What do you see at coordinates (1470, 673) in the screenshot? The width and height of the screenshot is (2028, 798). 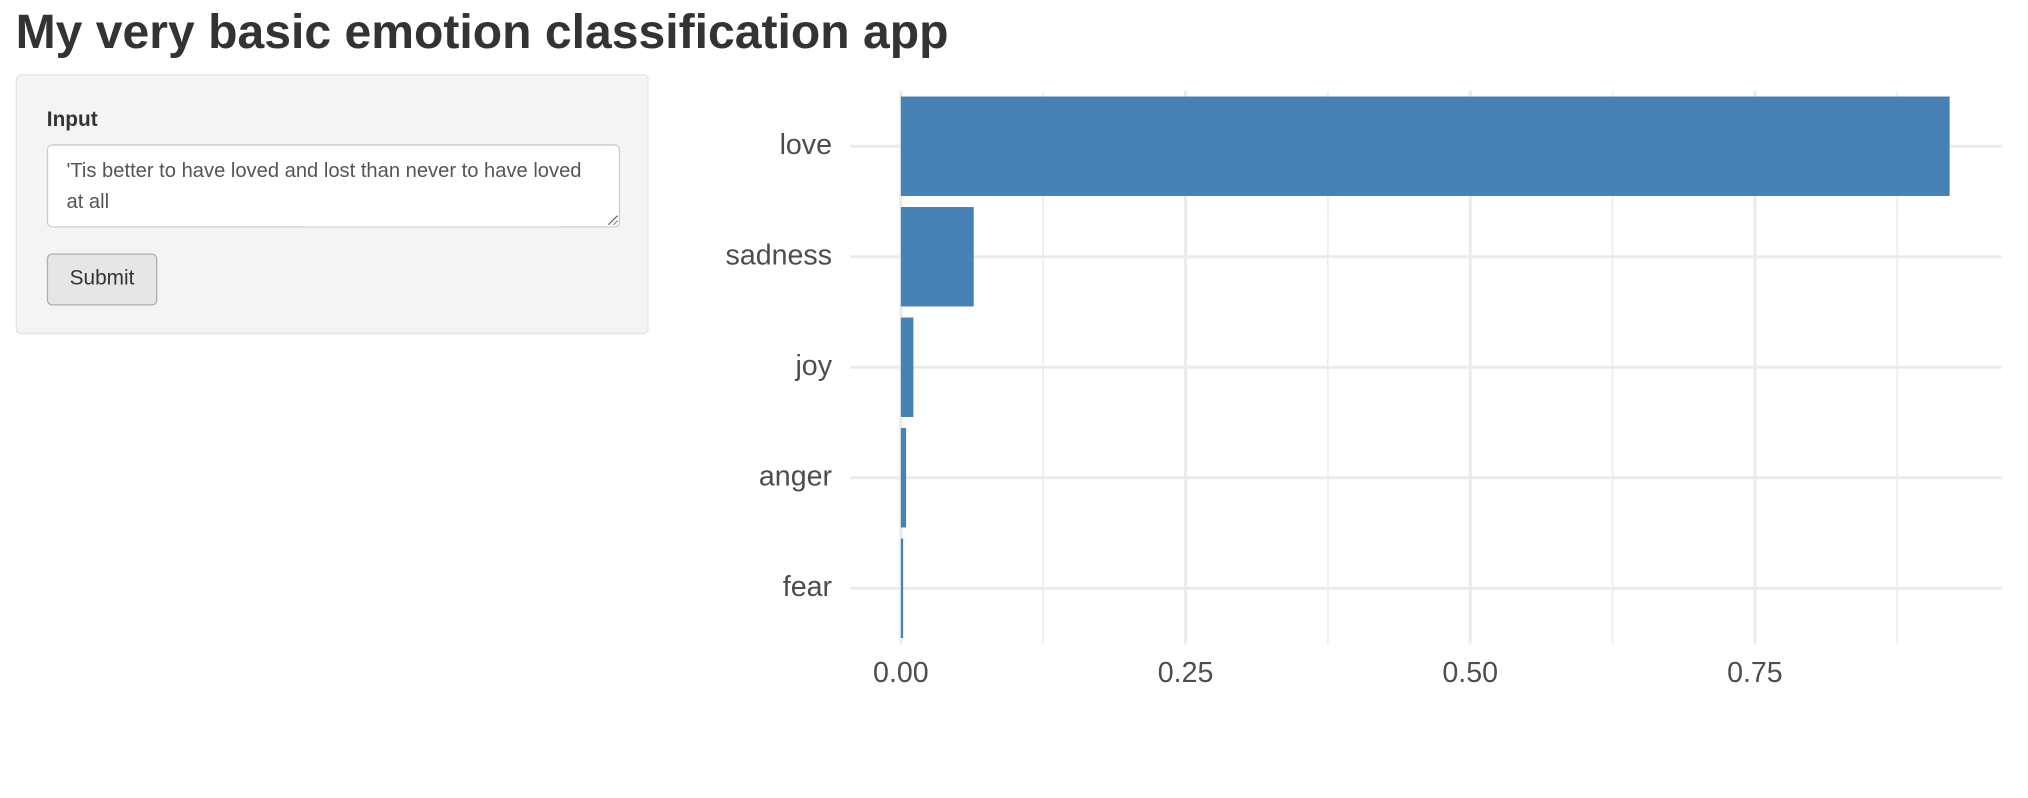 I see `x-tick-label: 0.50` at bounding box center [1470, 673].